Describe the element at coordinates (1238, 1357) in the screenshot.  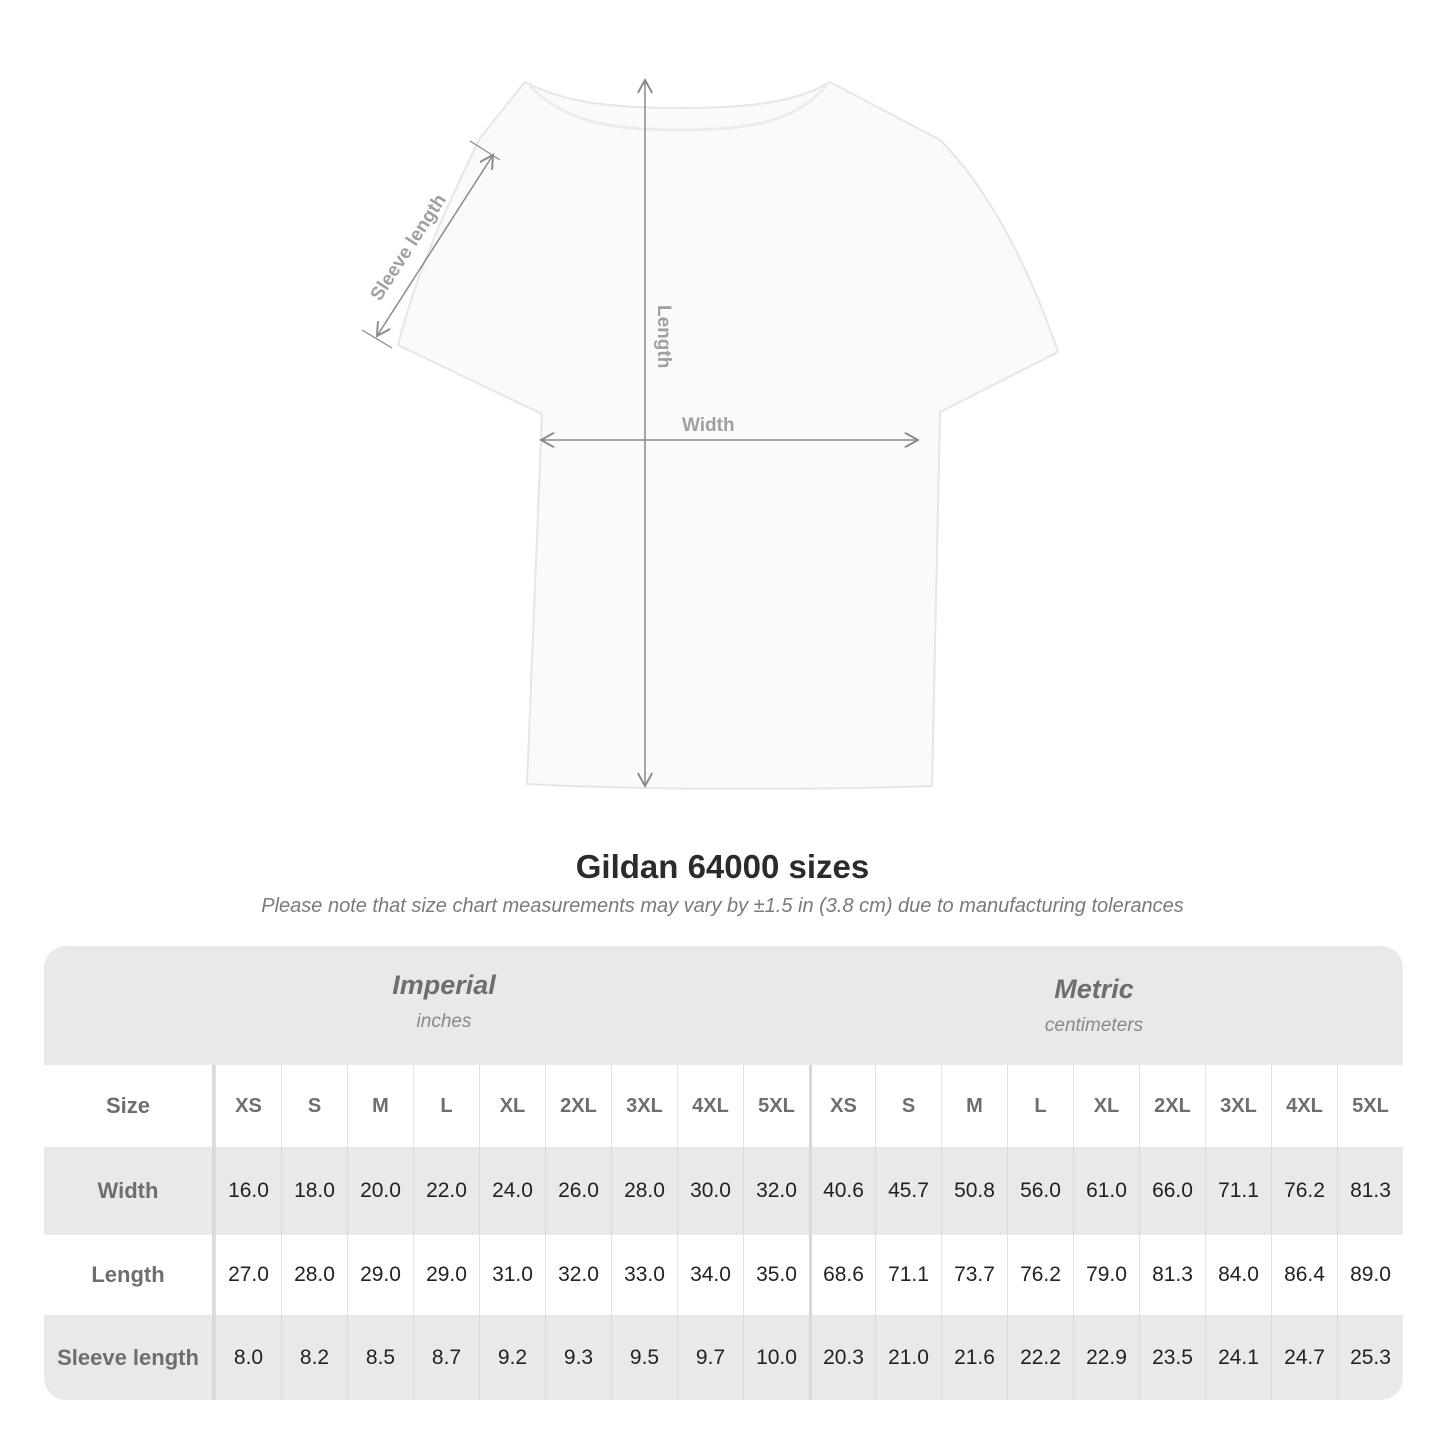
I see `table-cell: 24.1` at that location.